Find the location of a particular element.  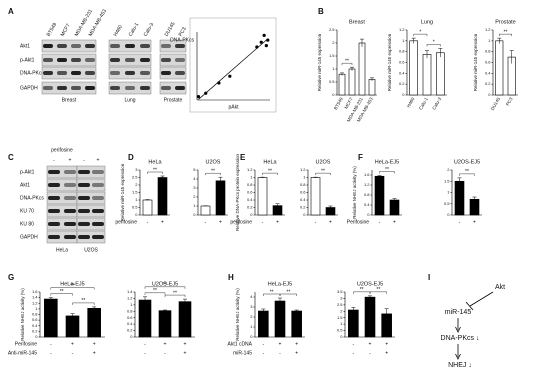

panel-label: H is located at coordinates (231, 277).